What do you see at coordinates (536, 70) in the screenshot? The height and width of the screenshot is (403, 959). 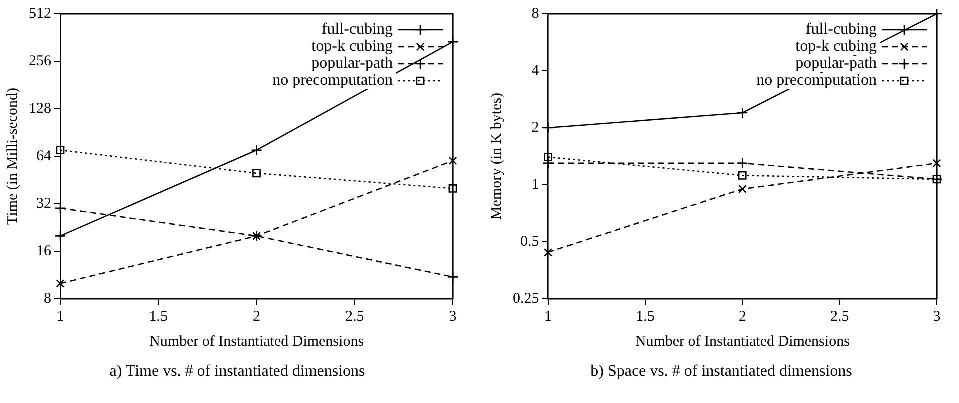 I see `y-tick-label: 4` at bounding box center [536, 70].